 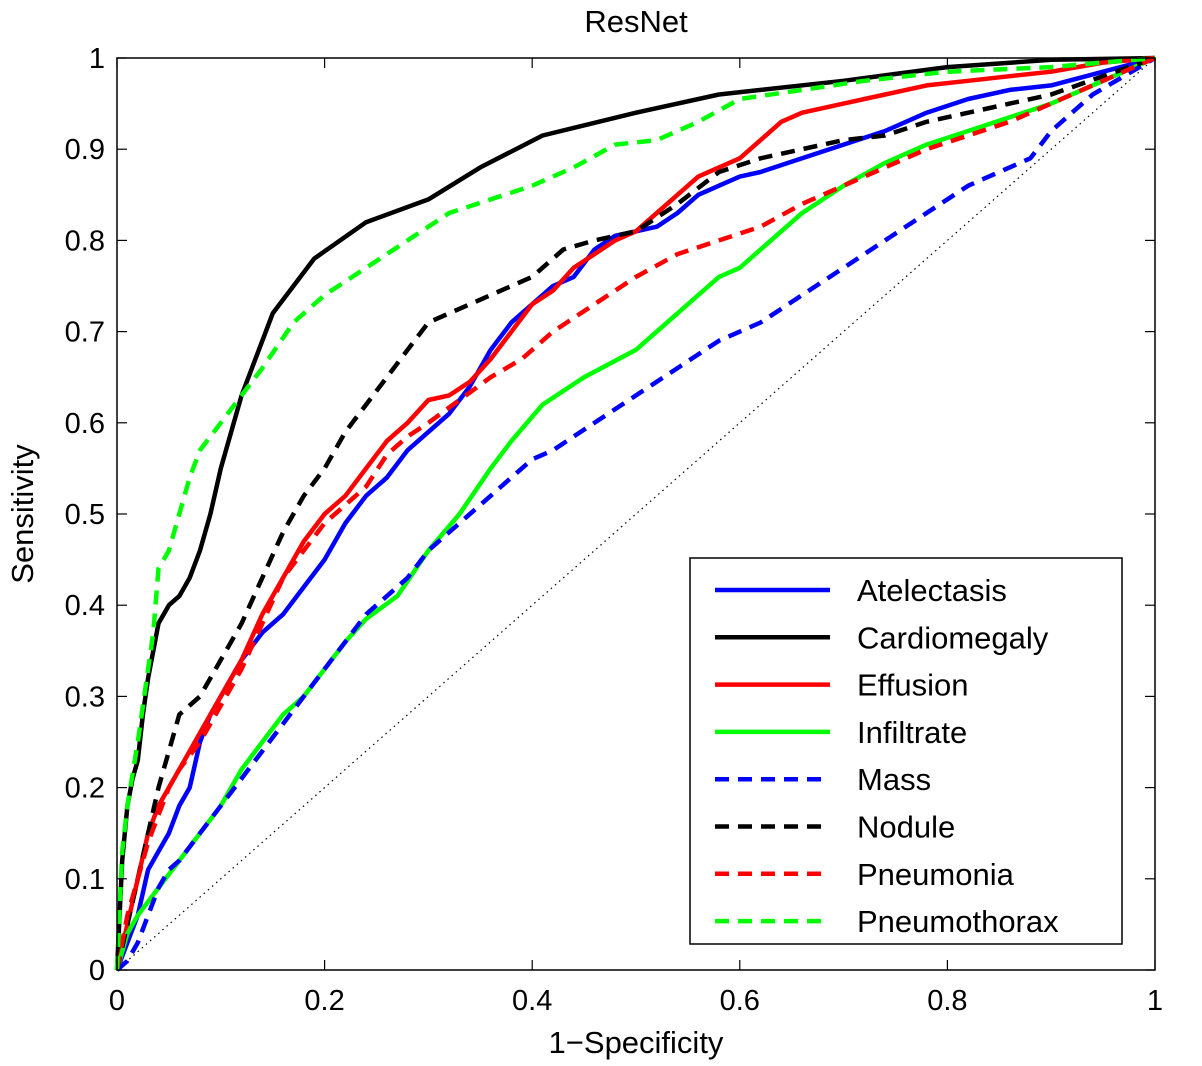 I want to click on legend-label-pneumonia: Pneumonia, so click(x=936, y=874).